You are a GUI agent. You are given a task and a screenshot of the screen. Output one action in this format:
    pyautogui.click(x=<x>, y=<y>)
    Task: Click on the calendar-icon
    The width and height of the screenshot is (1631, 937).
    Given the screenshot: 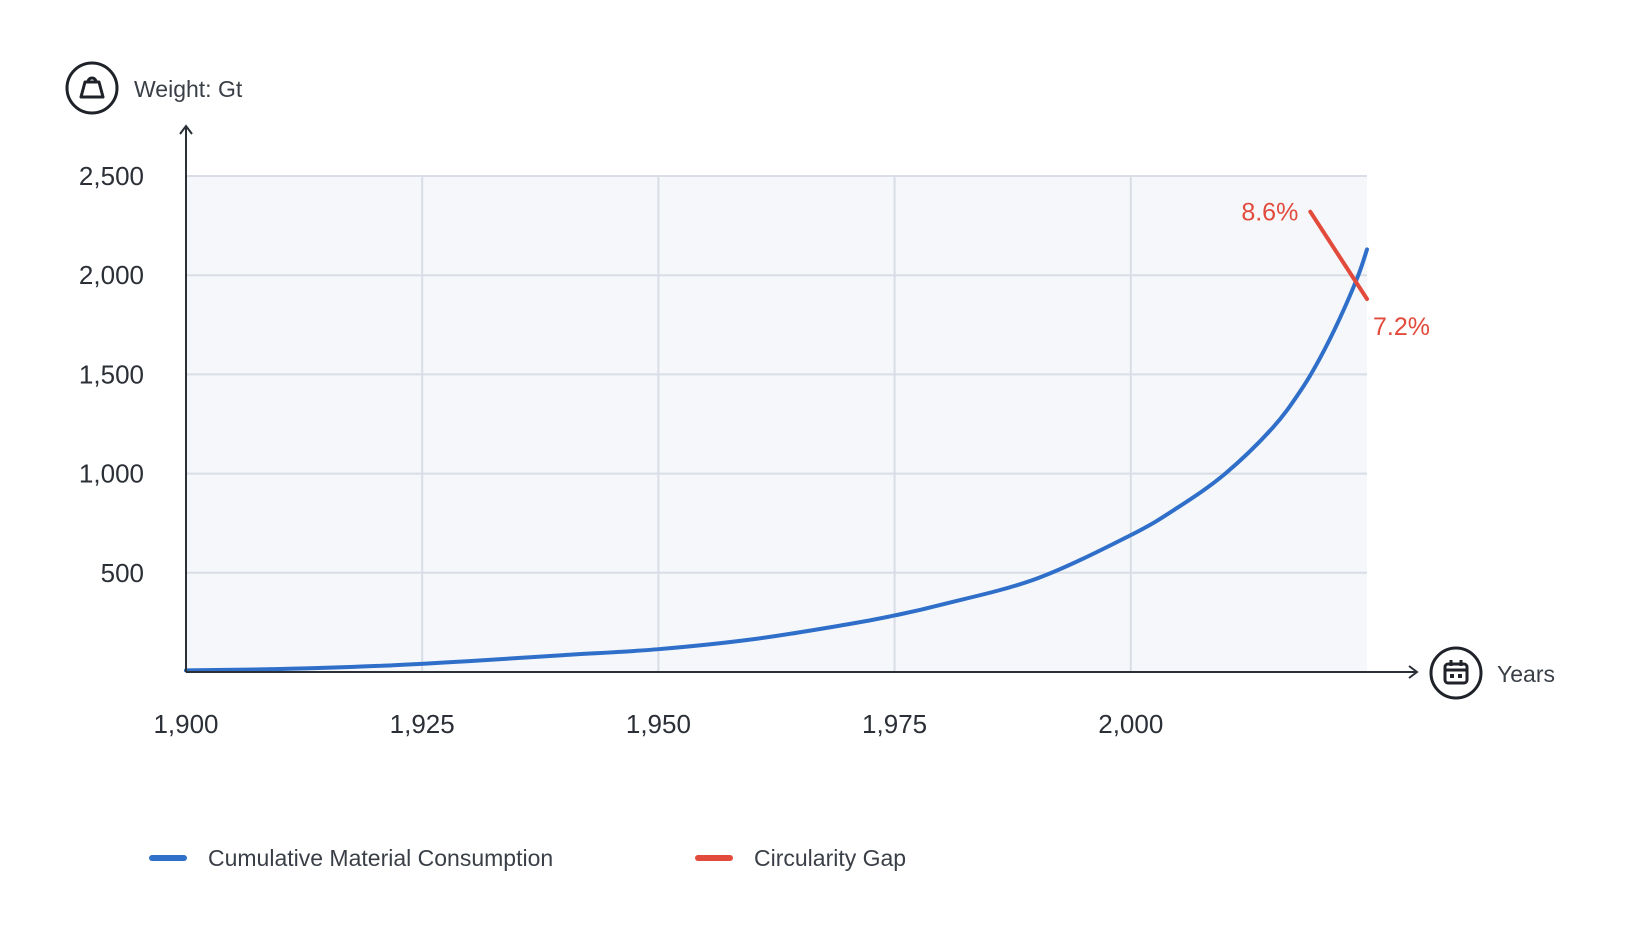 What is the action you would take?
    pyautogui.click(x=1456, y=673)
    